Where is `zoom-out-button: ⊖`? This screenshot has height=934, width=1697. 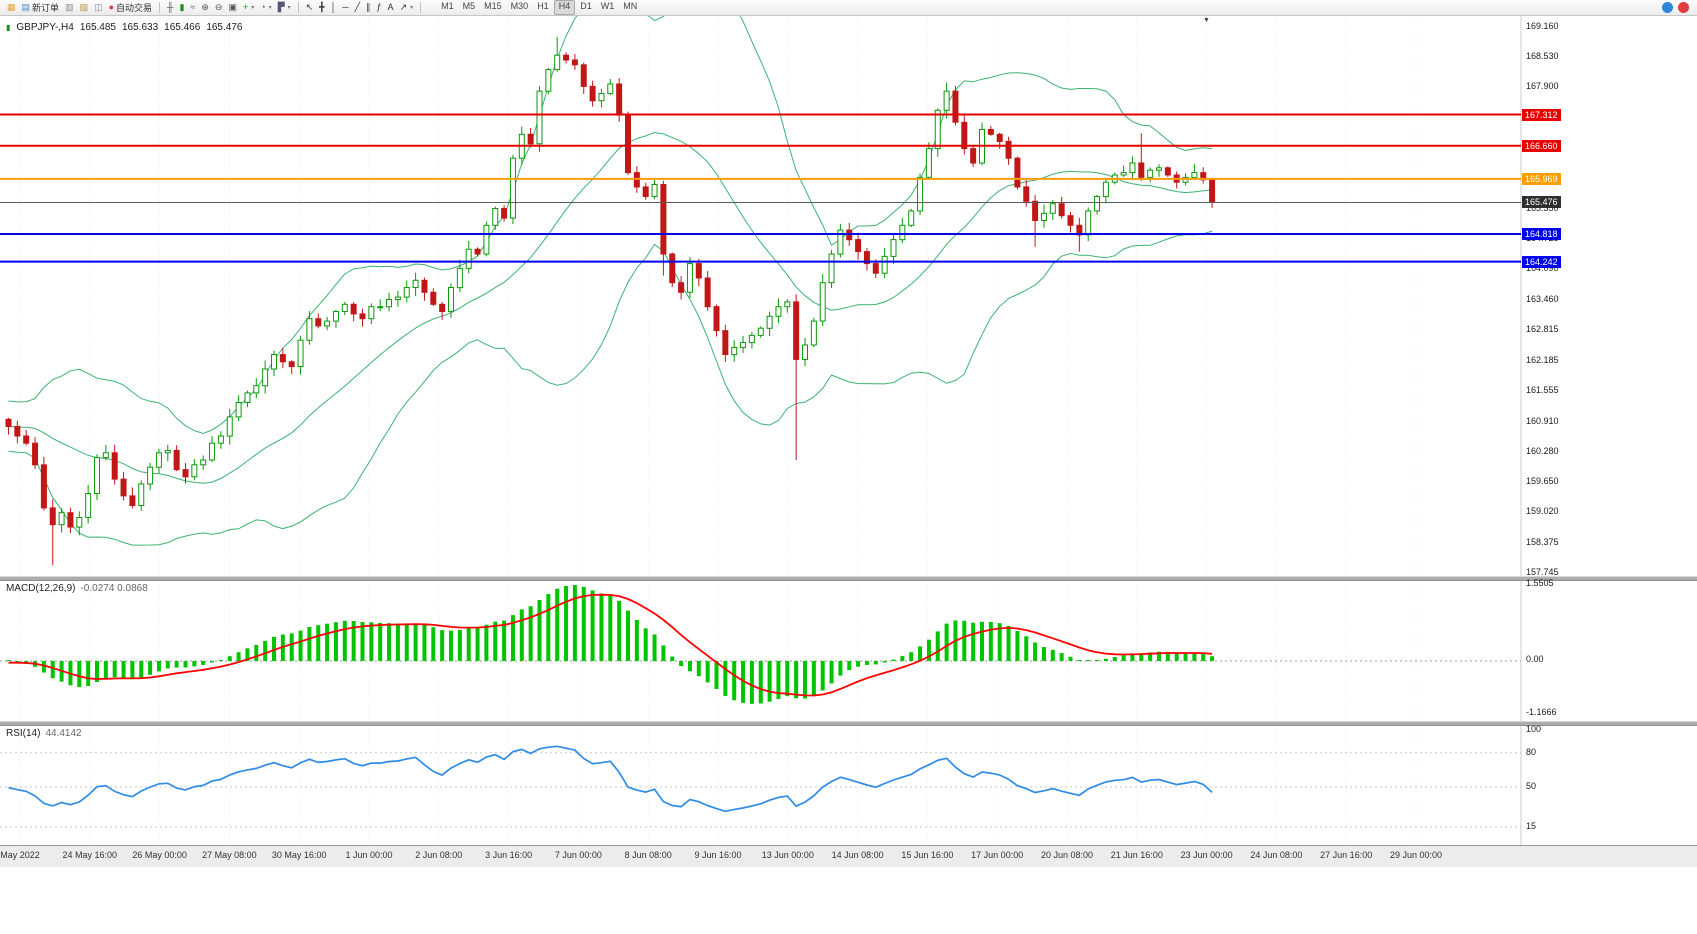
zoom-out-button: ⊖ is located at coordinates (219, 8).